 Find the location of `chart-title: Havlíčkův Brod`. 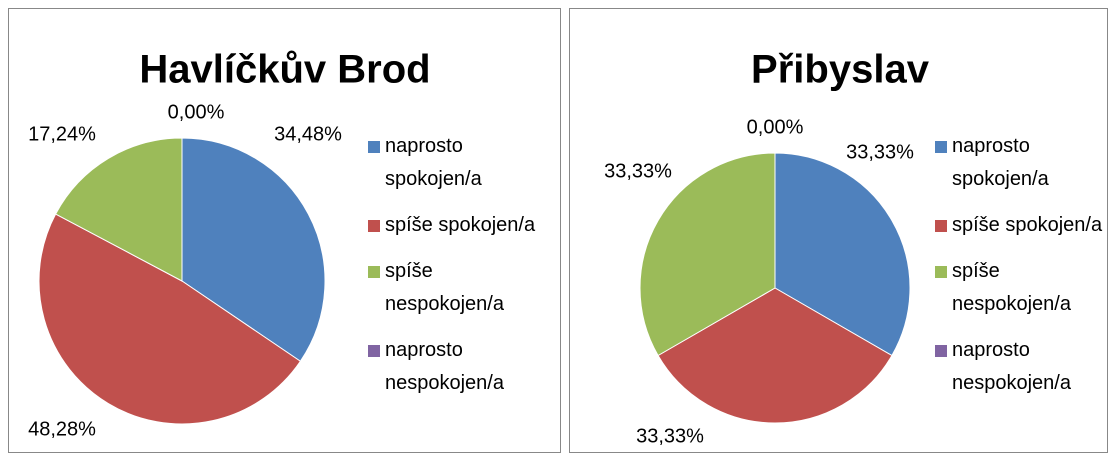

chart-title: Havlíčkův Brod is located at coordinates (284, 70).